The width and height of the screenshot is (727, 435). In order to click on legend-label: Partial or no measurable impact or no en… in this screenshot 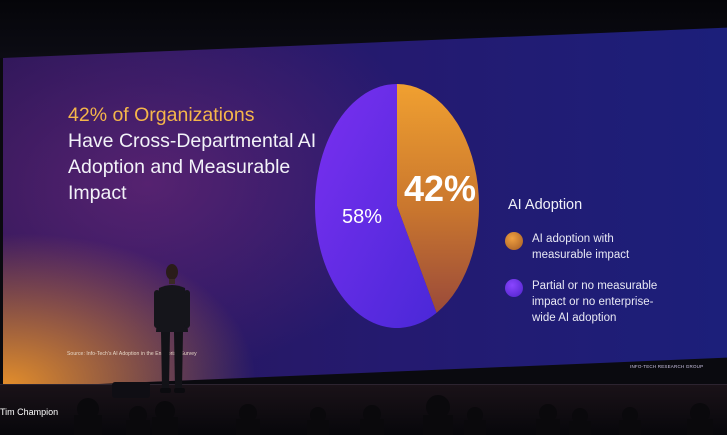, I will do `click(595, 302)`.